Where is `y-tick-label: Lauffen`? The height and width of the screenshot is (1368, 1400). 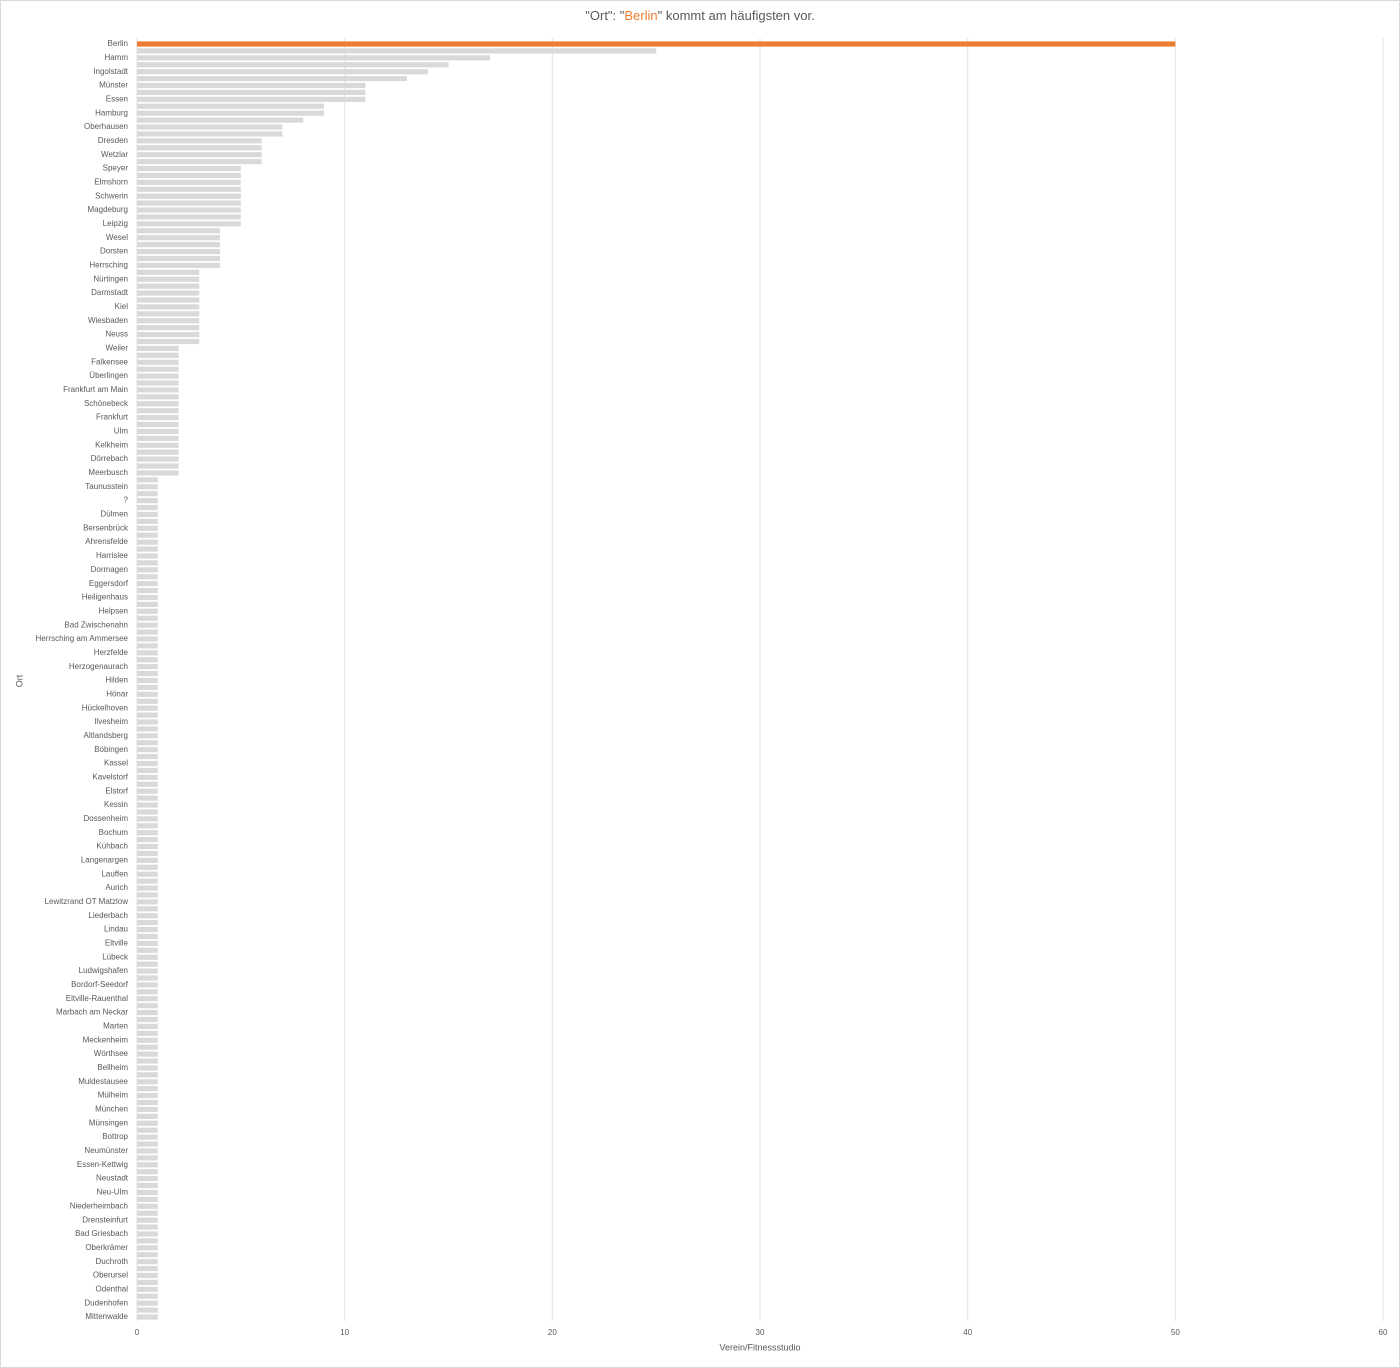
y-tick-label: Lauffen is located at coordinates (114, 873).